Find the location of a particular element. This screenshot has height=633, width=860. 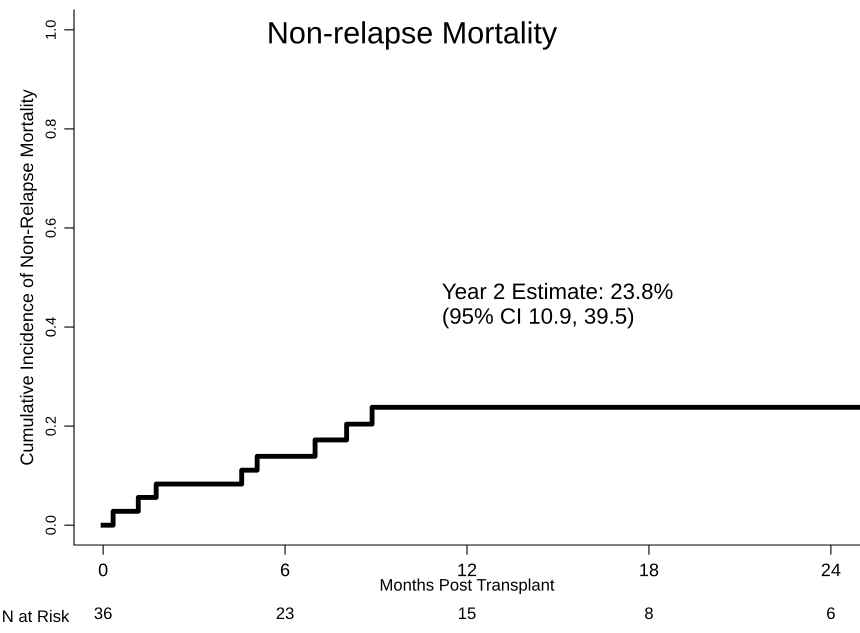

y-tick-label: 0.2 is located at coordinates (51, 426).